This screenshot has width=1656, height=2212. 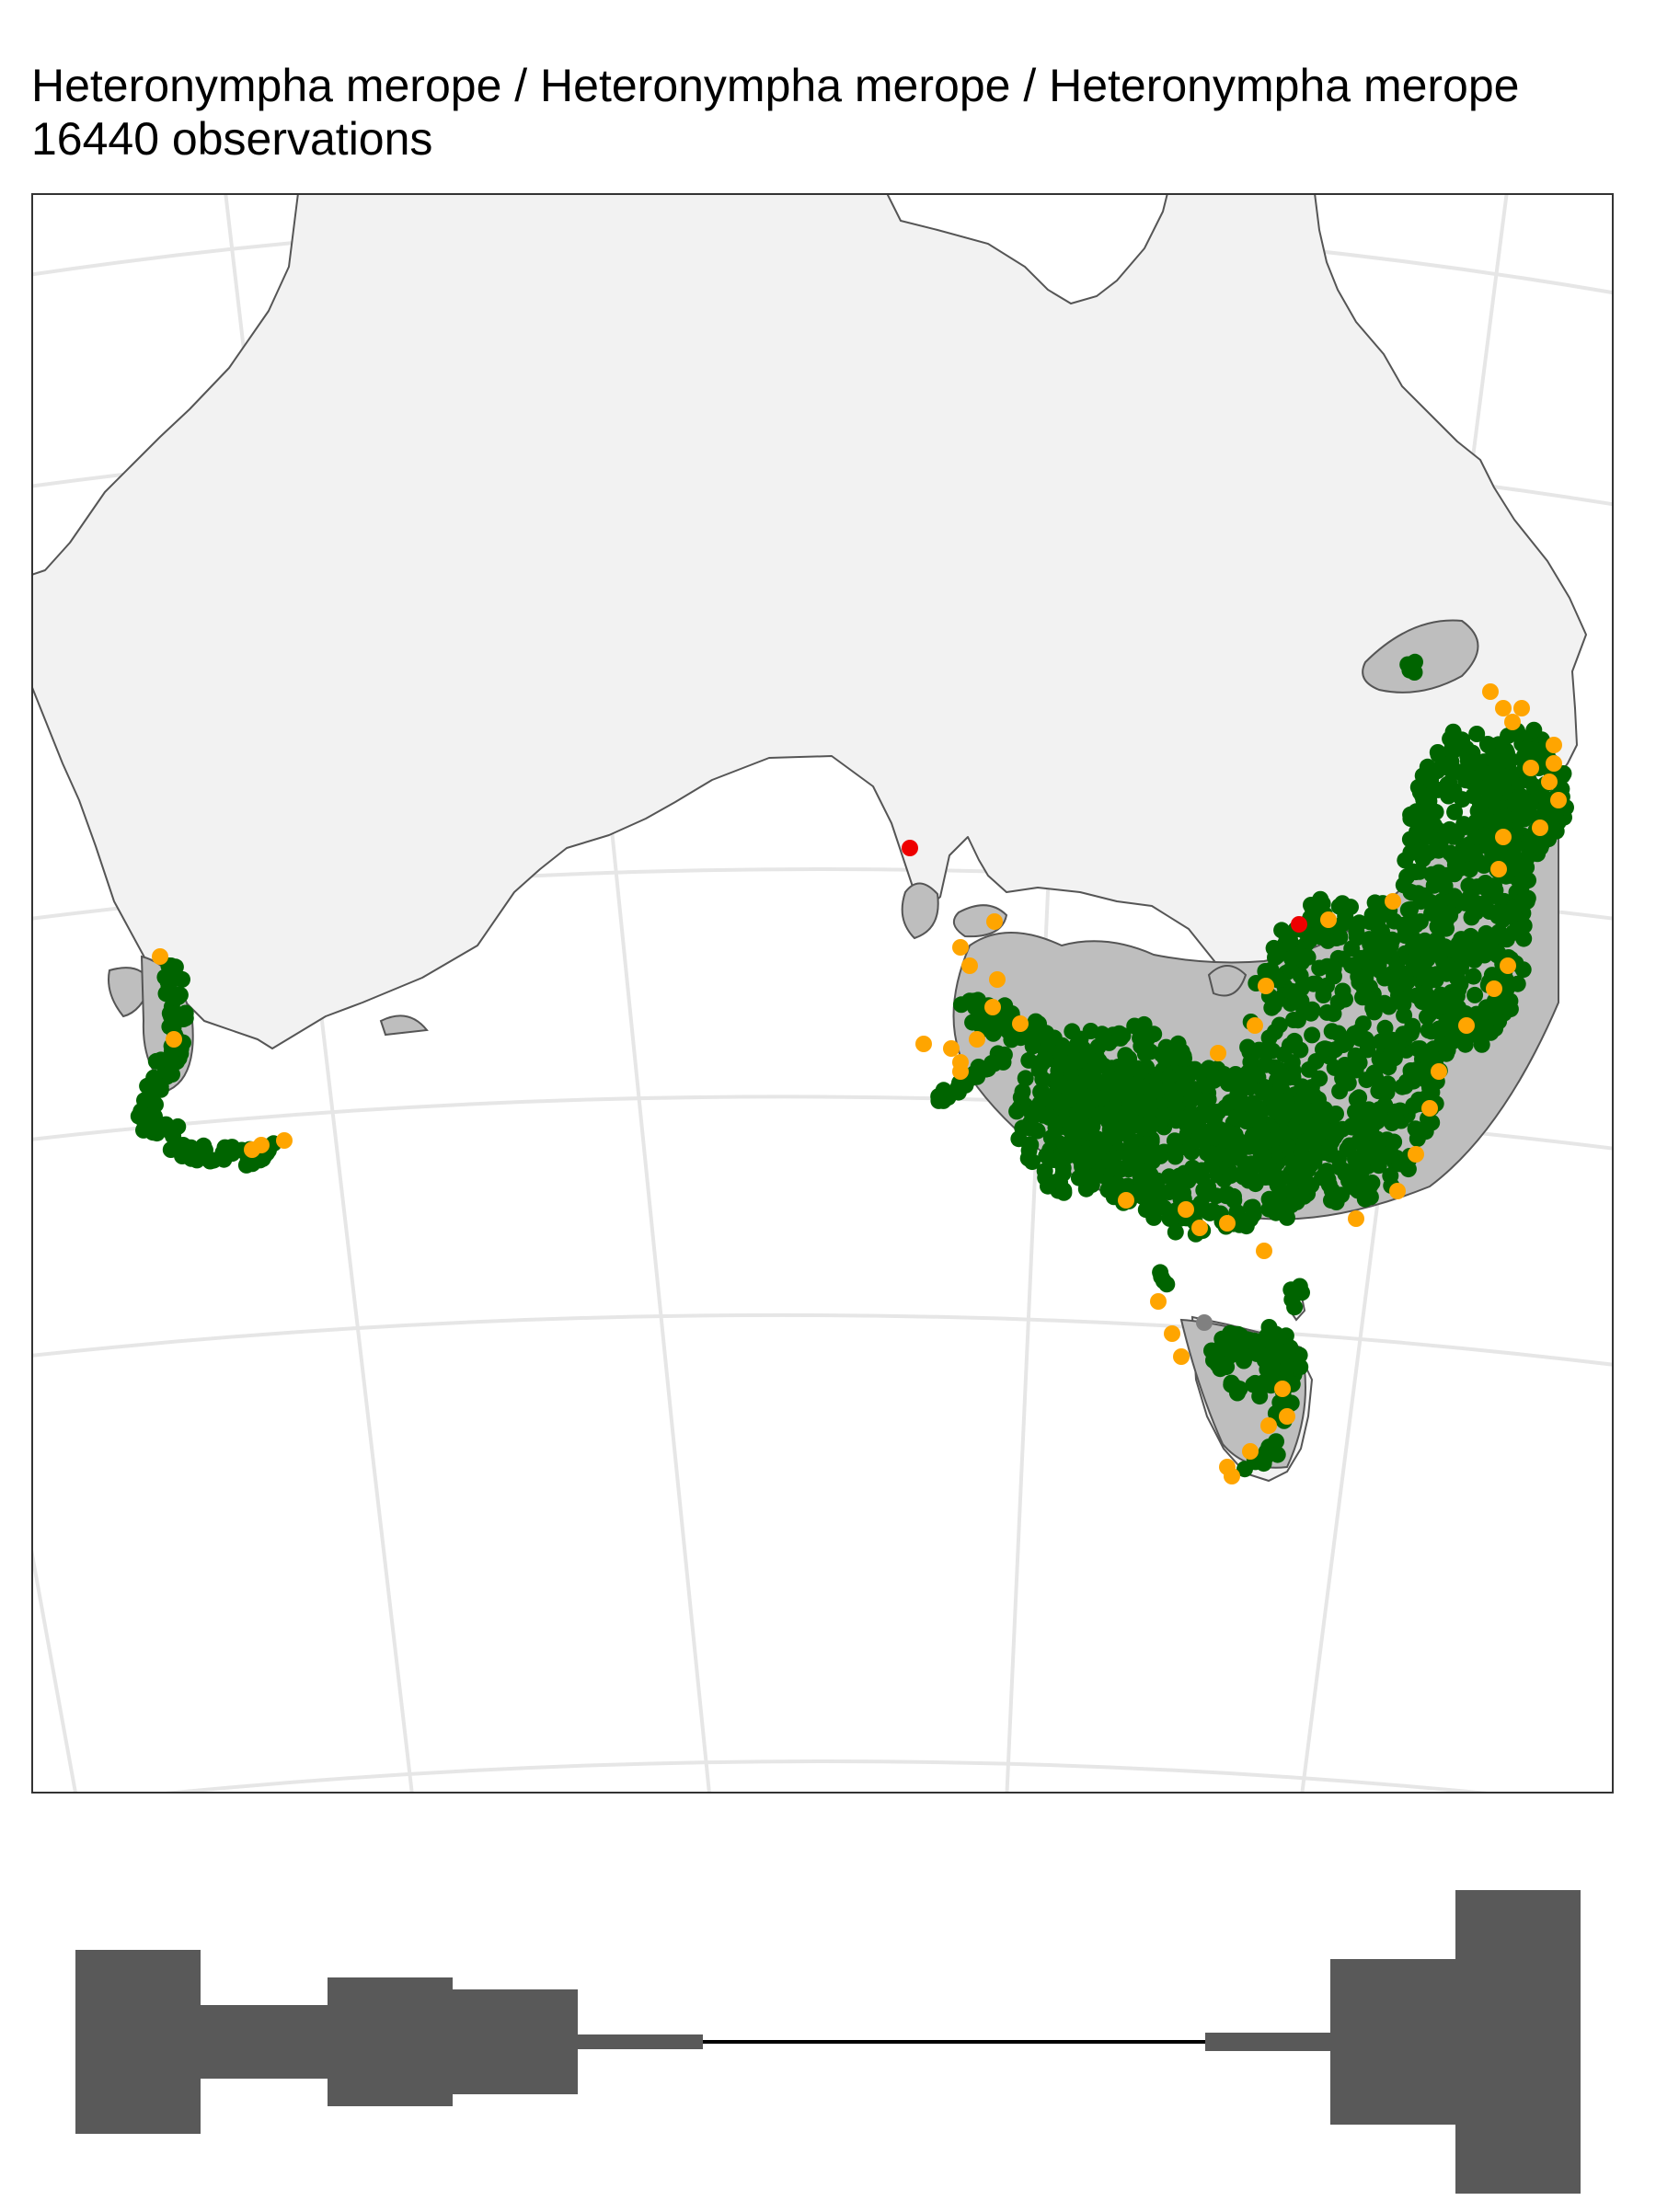 What do you see at coordinates (232, 139) in the screenshot?
I see `observation-count: 16440 observations` at bounding box center [232, 139].